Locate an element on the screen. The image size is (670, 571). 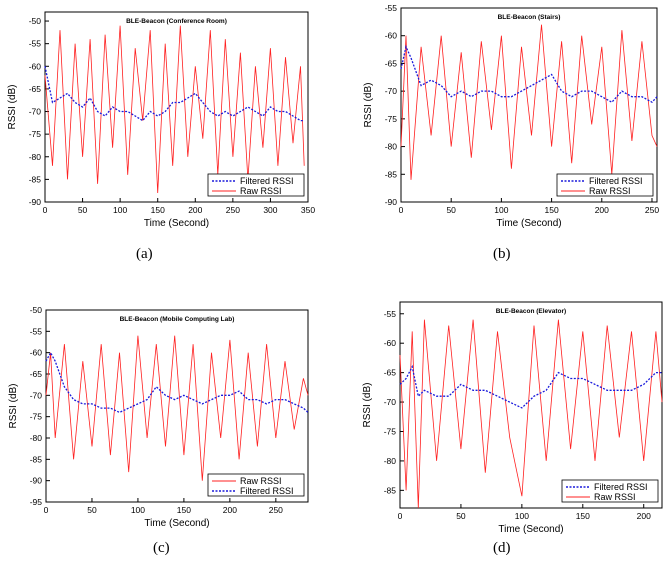
x-tick-label: 300 is located at coordinates (270, 210).